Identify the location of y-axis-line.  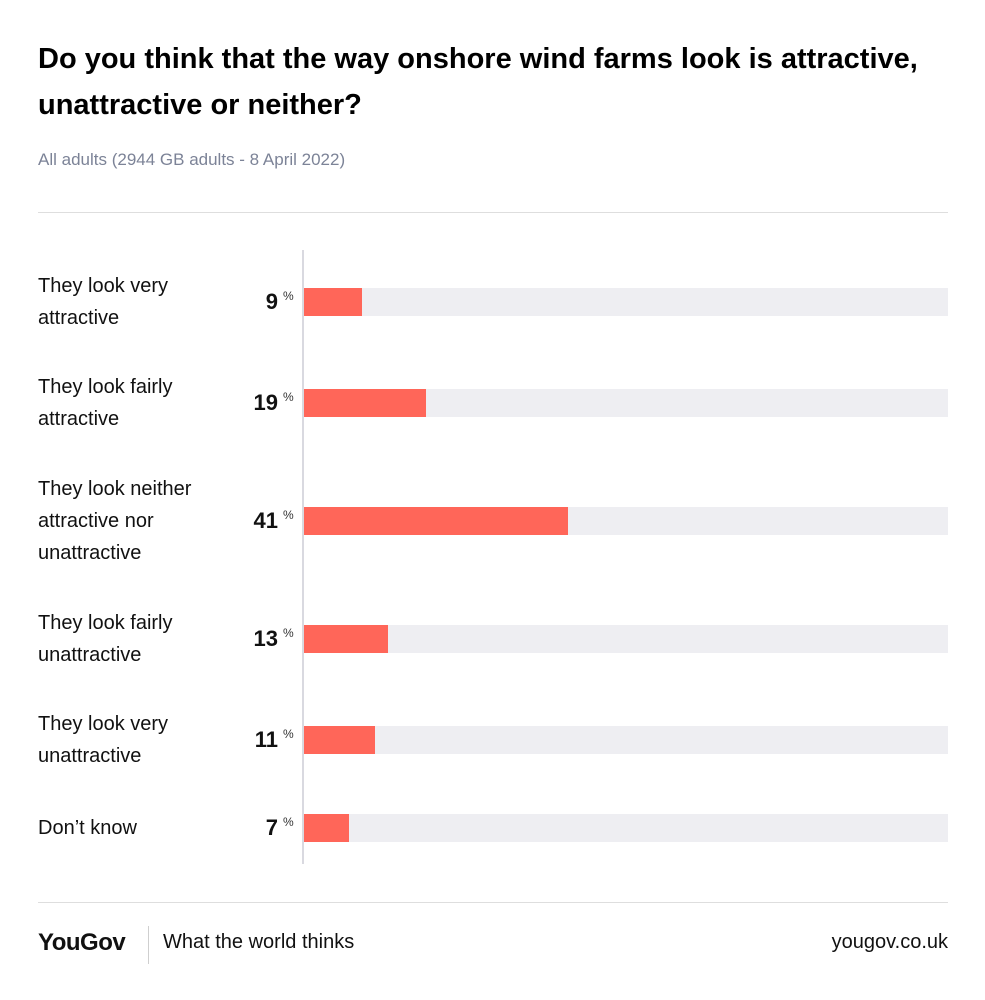
(303, 557).